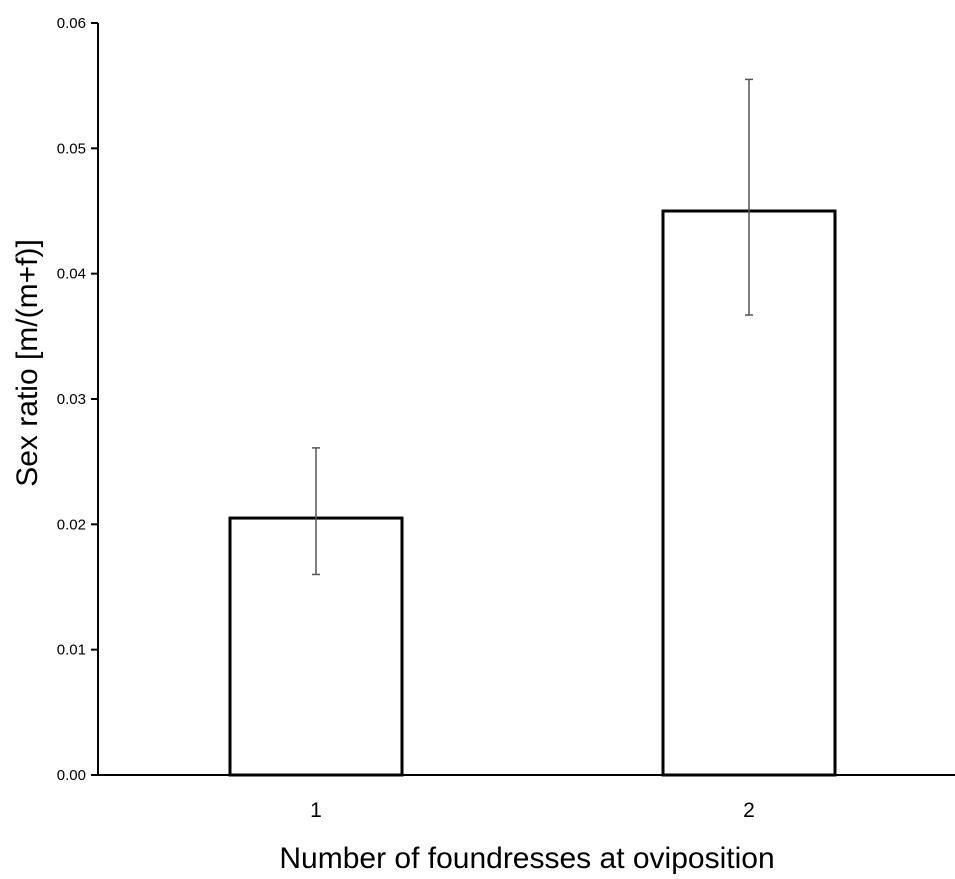 This screenshot has width=955, height=879. What do you see at coordinates (71, 23) in the screenshot?
I see `y-tick-label: 0.06` at bounding box center [71, 23].